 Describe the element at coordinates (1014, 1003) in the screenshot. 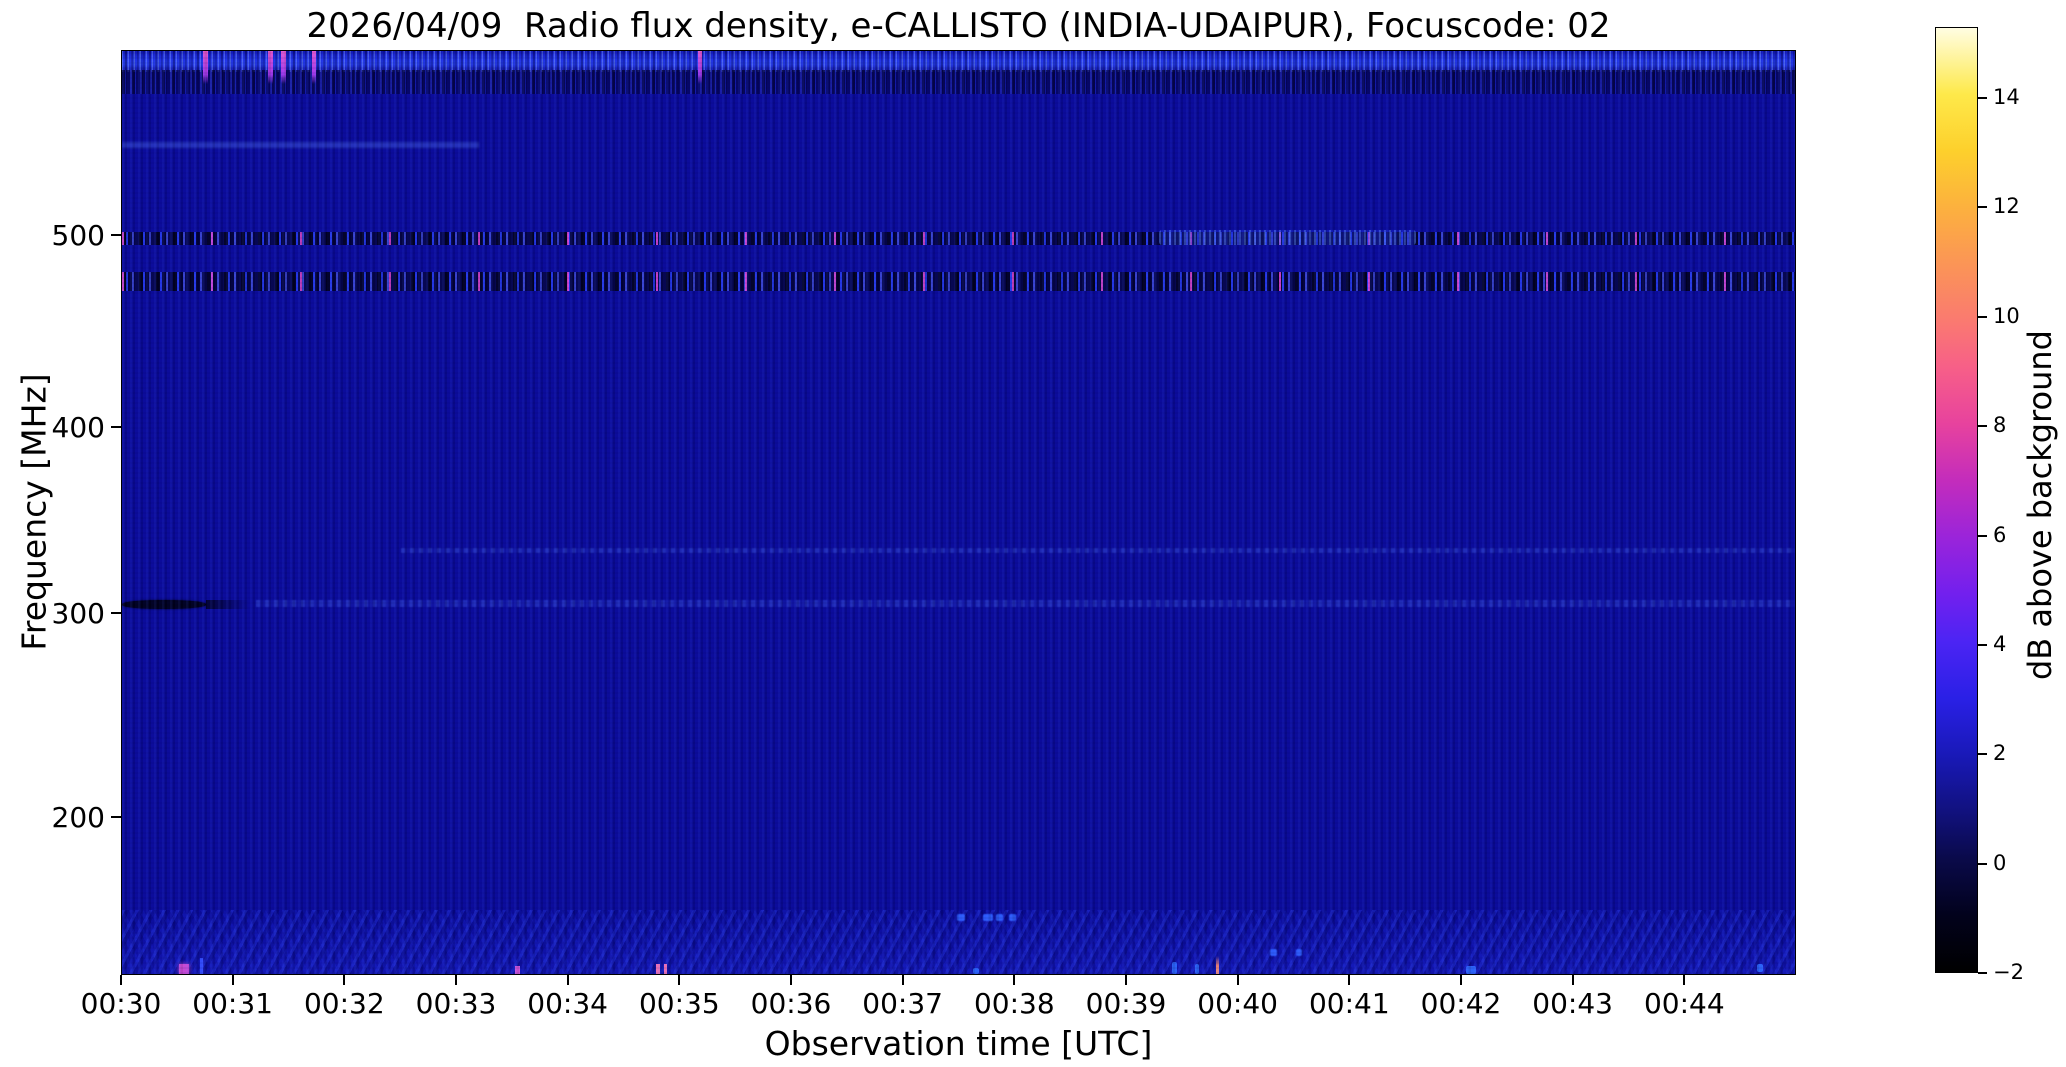

I see `x-tick-label: 00:38` at that location.